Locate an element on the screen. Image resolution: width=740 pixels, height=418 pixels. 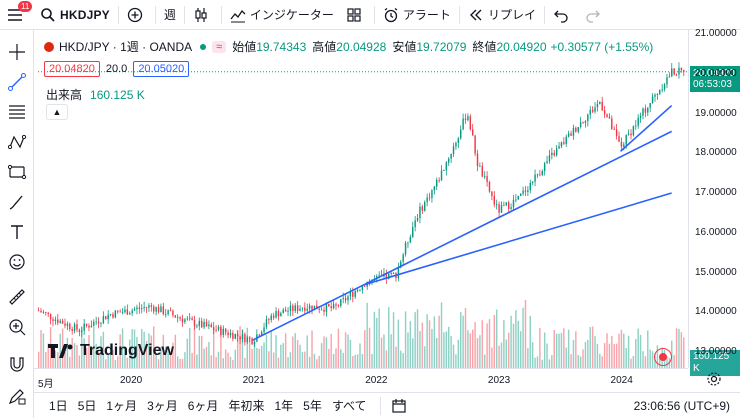
trendline-tool is located at coordinates (17, 82).